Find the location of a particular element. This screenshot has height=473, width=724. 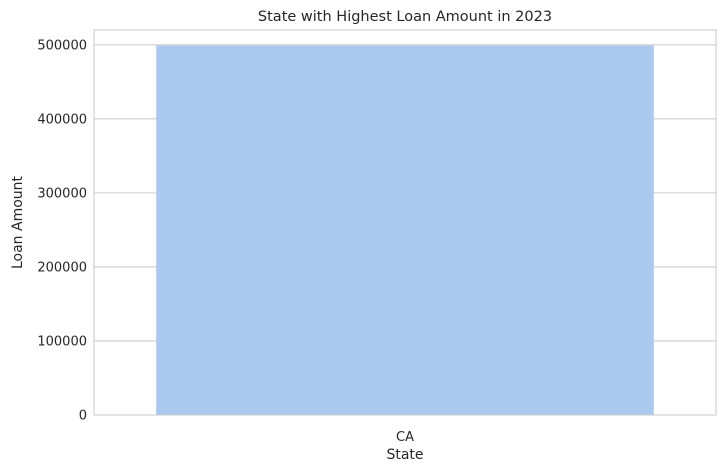

y-tick-label: 200000 is located at coordinates (62, 267).